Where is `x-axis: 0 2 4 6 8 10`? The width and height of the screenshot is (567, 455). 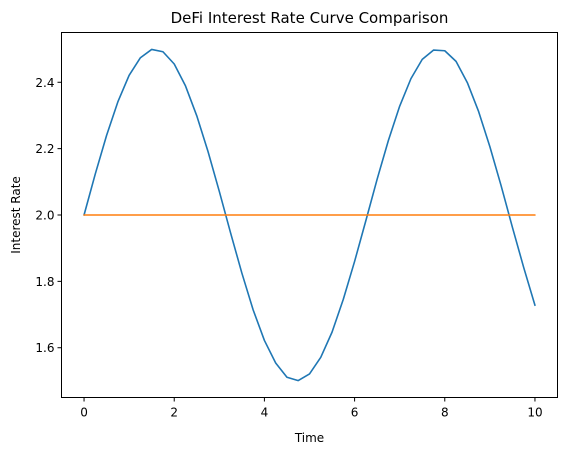 x-axis: 0 2 4 6 8 10 is located at coordinates (311, 408).